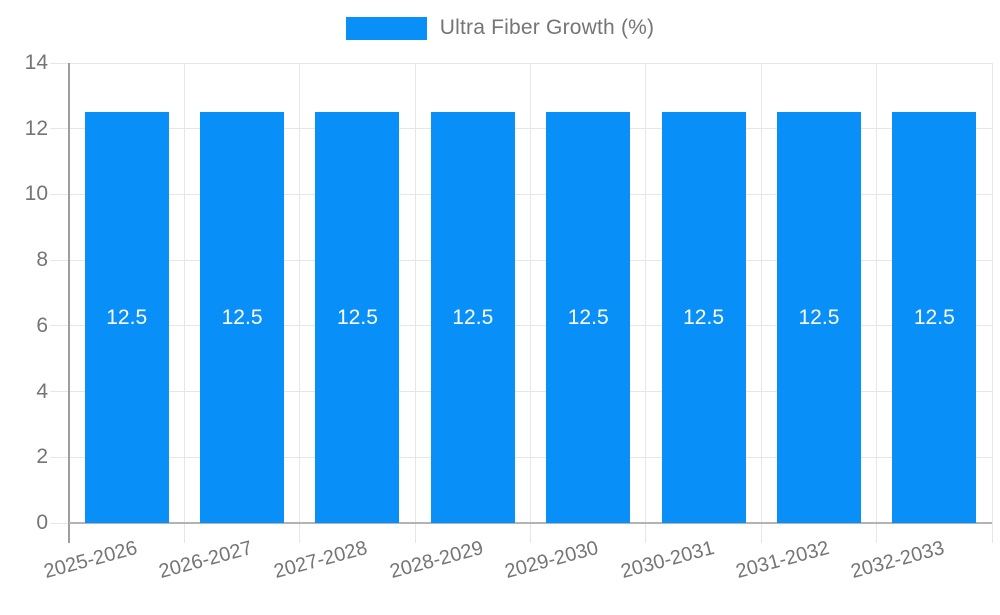 This screenshot has width=1000, height=615. I want to click on y-axis-line, so click(69, 303).